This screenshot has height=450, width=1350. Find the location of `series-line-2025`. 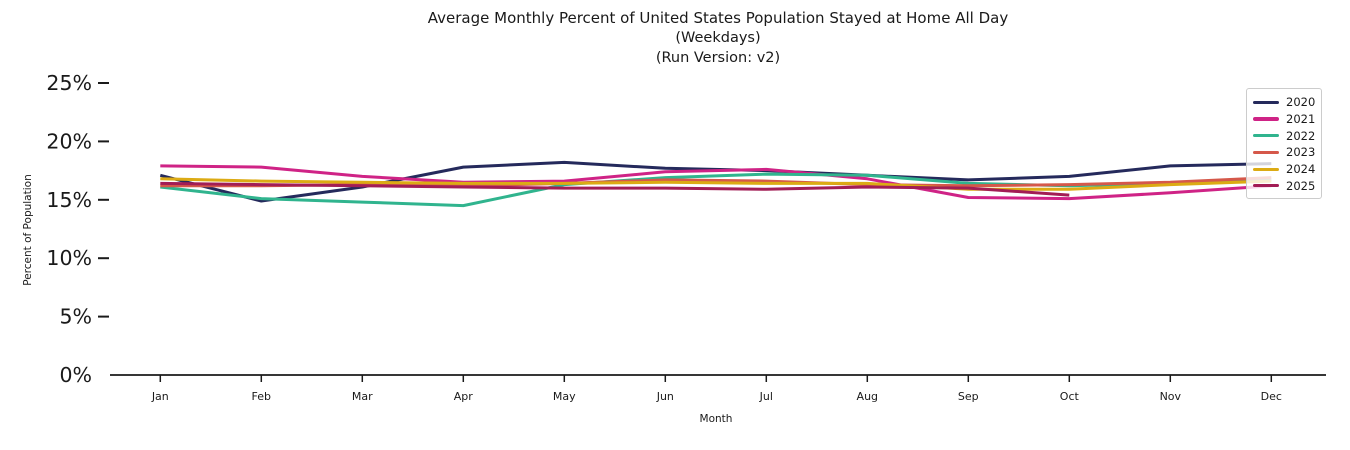

series-line-2025 is located at coordinates (615, 189).